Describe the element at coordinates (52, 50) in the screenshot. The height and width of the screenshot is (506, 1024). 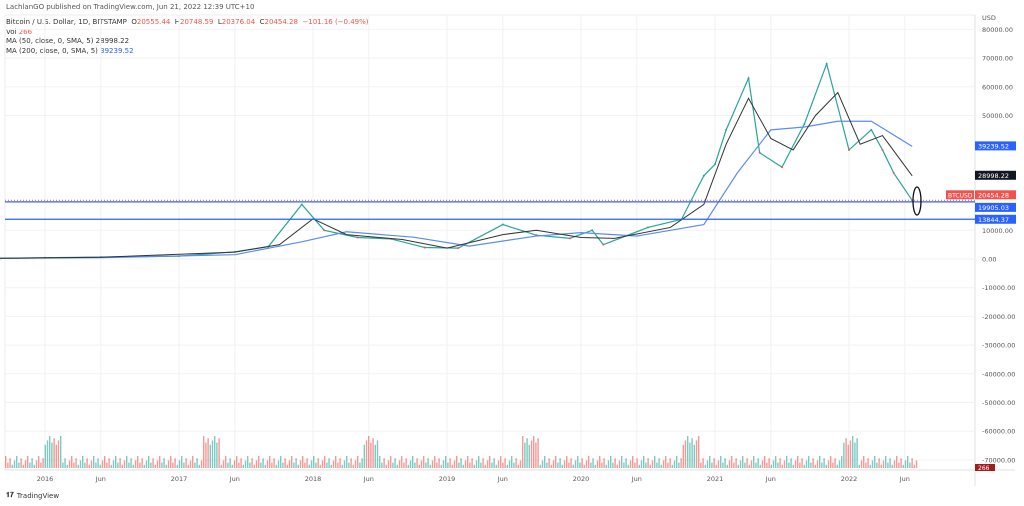
I see `ma200-label: MA (200, close, 0, SMA, 5)` at that location.